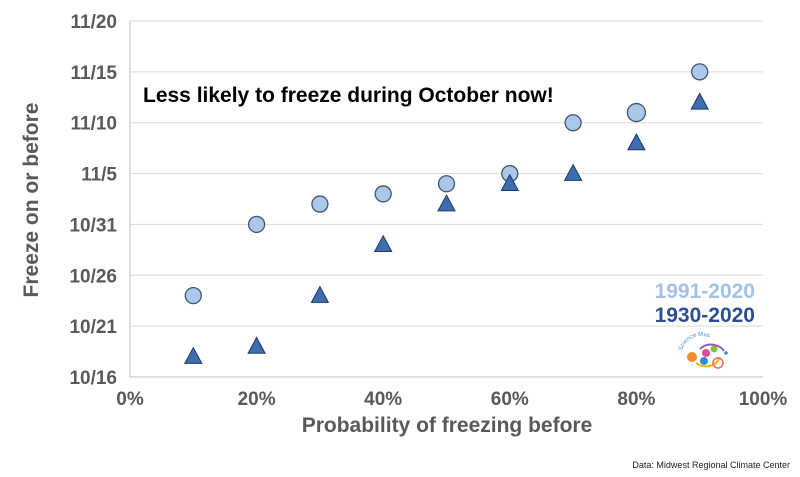 Image resolution: width=800 pixels, height=477 pixels. What do you see at coordinates (31, 200) in the screenshot?
I see `y-axis-label: Freeze on or before` at bounding box center [31, 200].